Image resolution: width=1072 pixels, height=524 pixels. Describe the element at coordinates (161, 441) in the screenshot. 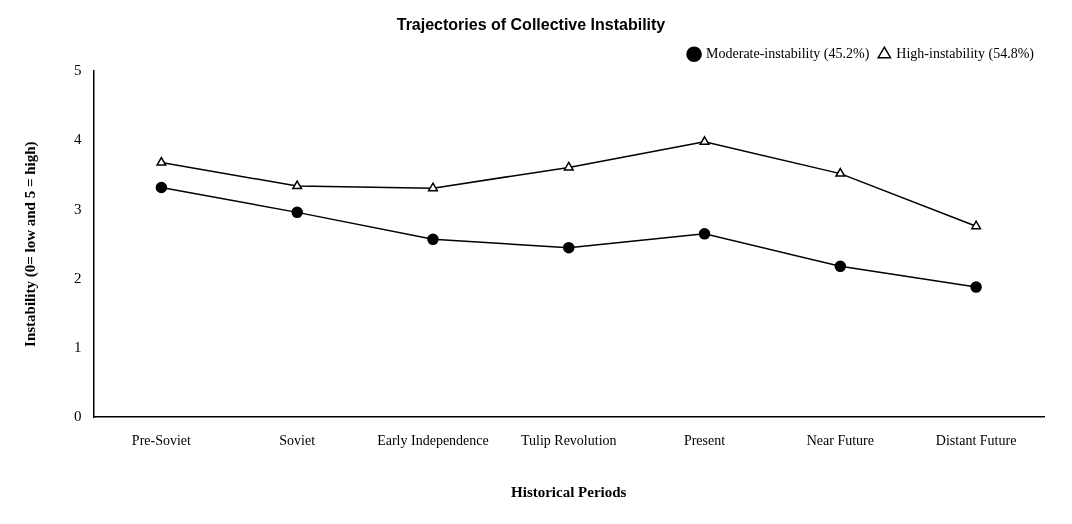

I see `x-tick-label: Pre-Soviet` at that location.